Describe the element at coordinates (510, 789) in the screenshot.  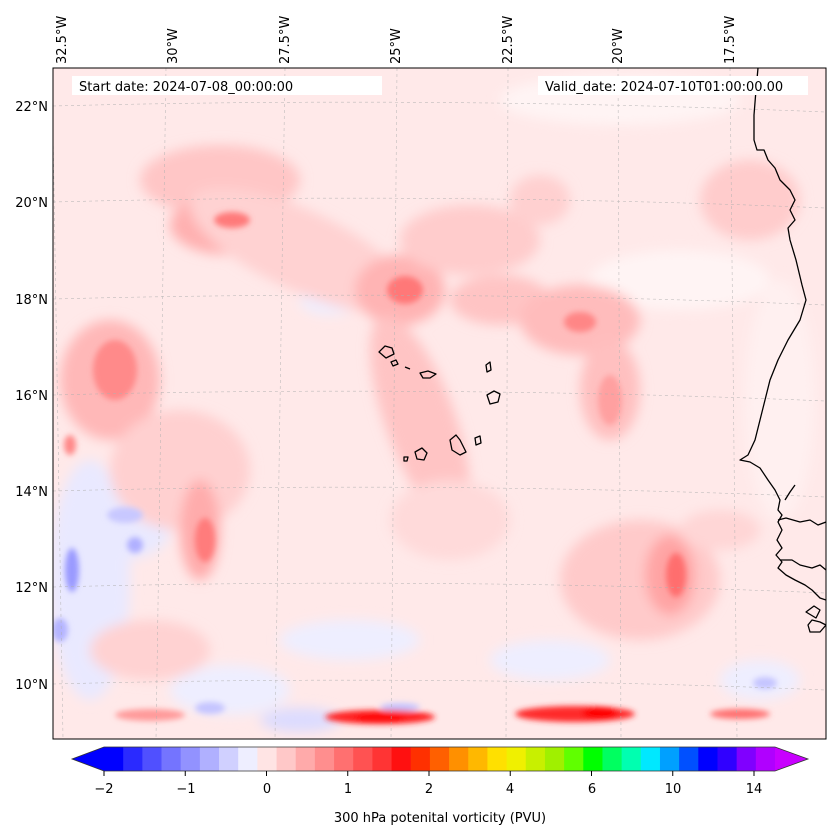
I see `colorbar-tick-label: 4` at that location.